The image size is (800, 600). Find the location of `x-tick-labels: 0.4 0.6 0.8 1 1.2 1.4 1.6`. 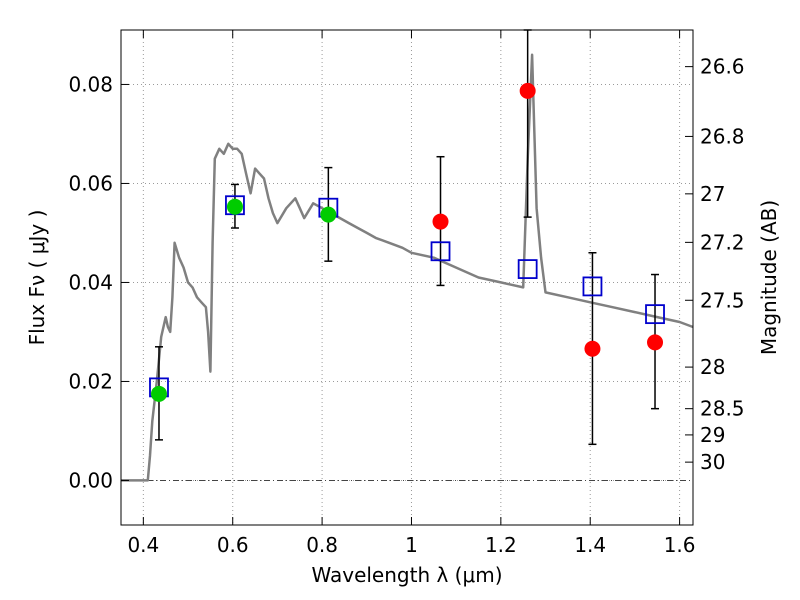

x-tick-labels: 0.4 0.6 0.8 1 1.2 1.4 1.6 is located at coordinates (411, 545).